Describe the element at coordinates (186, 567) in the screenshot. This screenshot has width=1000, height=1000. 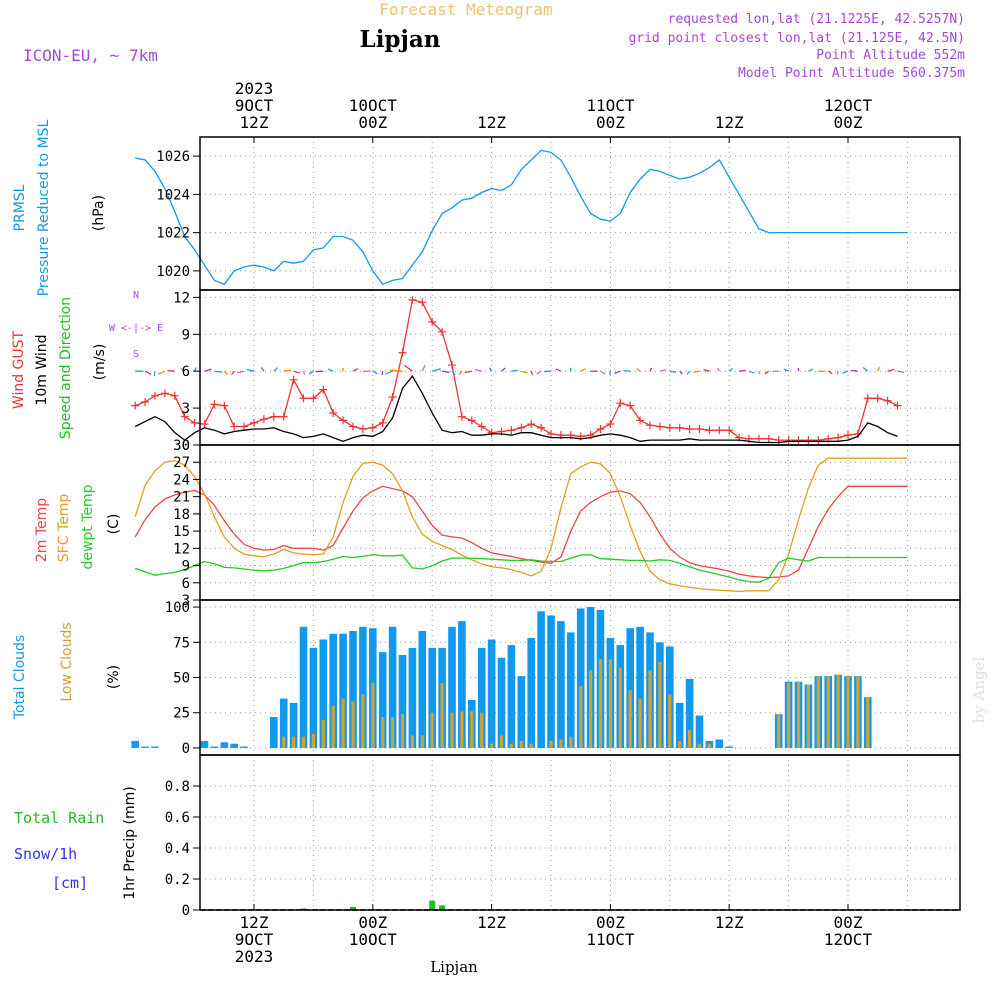
I see `ytick-label: 9` at that location.